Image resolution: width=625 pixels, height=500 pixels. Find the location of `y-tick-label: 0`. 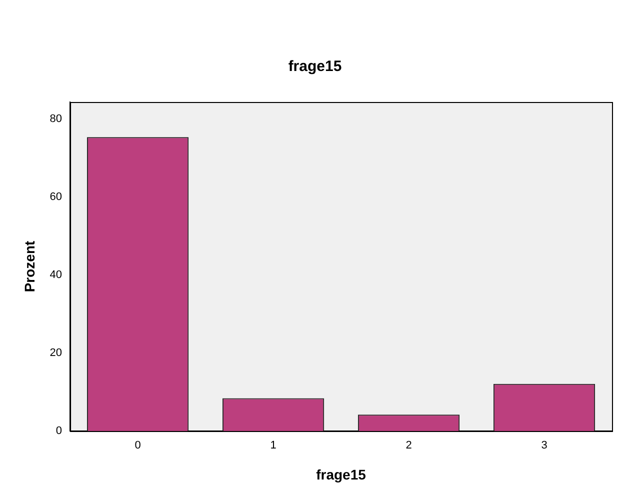

y-tick-label: 0 is located at coordinates (59, 431).